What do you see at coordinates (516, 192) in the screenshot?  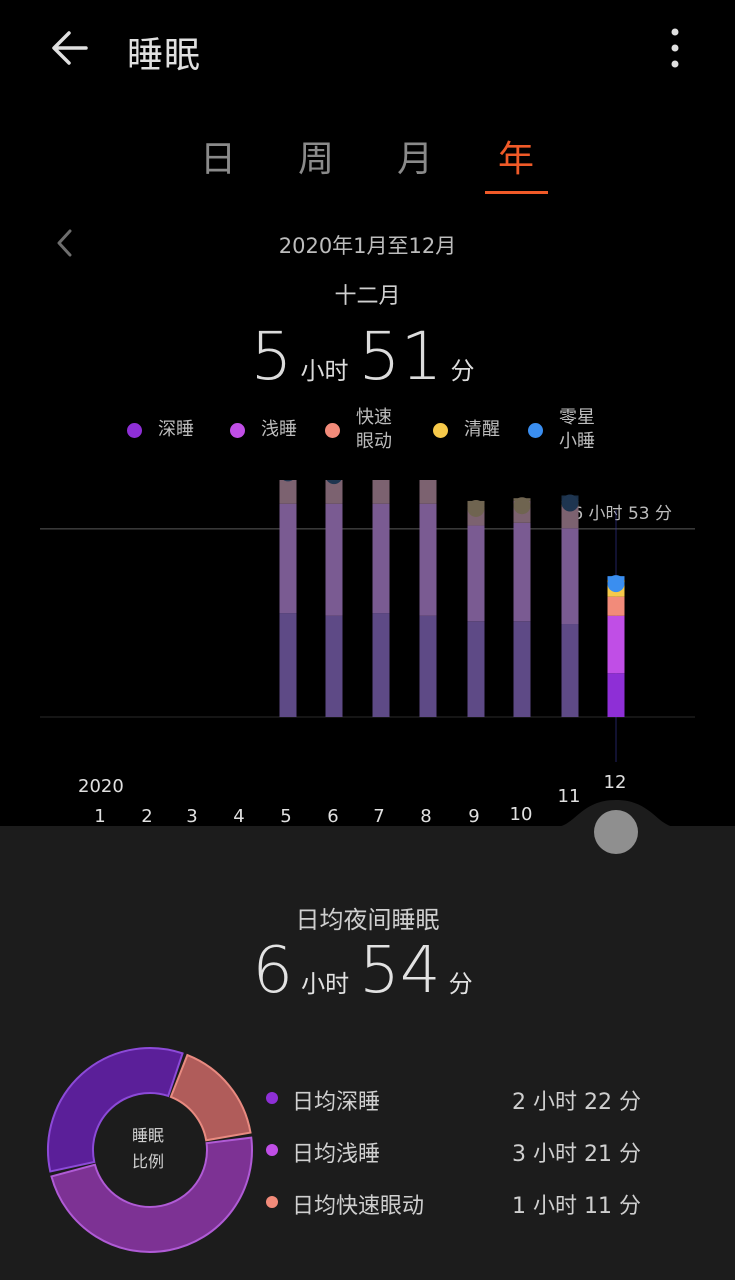 I see `active-tab-indicator` at bounding box center [516, 192].